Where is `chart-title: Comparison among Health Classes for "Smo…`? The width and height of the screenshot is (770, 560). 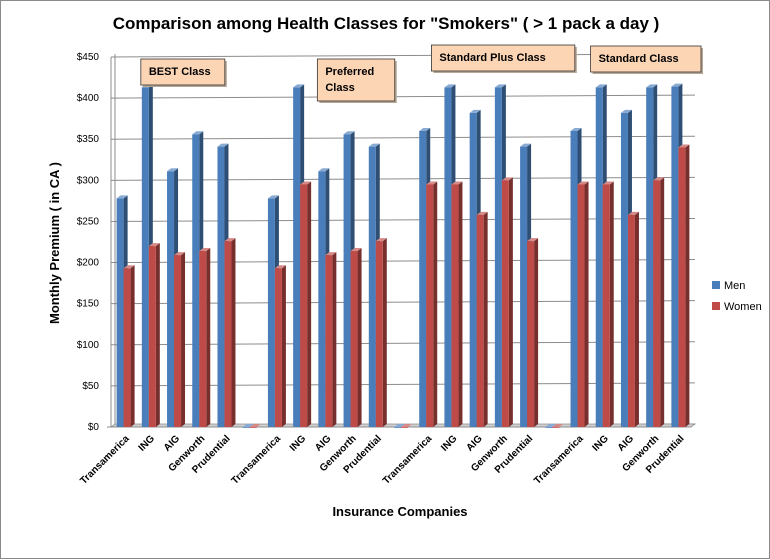 chart-title: Comparison among Health Classes for "Smo… is located at coordinates (386, 23).